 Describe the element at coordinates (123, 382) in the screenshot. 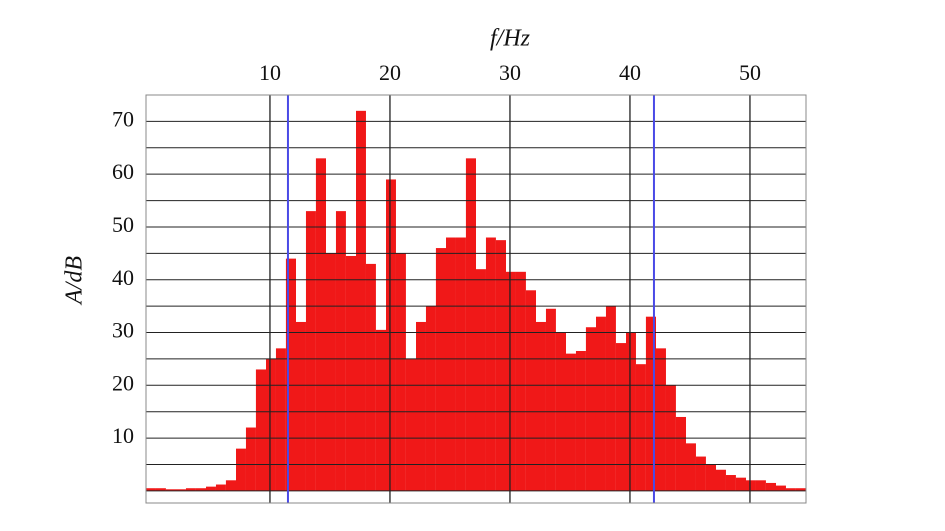

I see `y-tick-label: 20` at that location.